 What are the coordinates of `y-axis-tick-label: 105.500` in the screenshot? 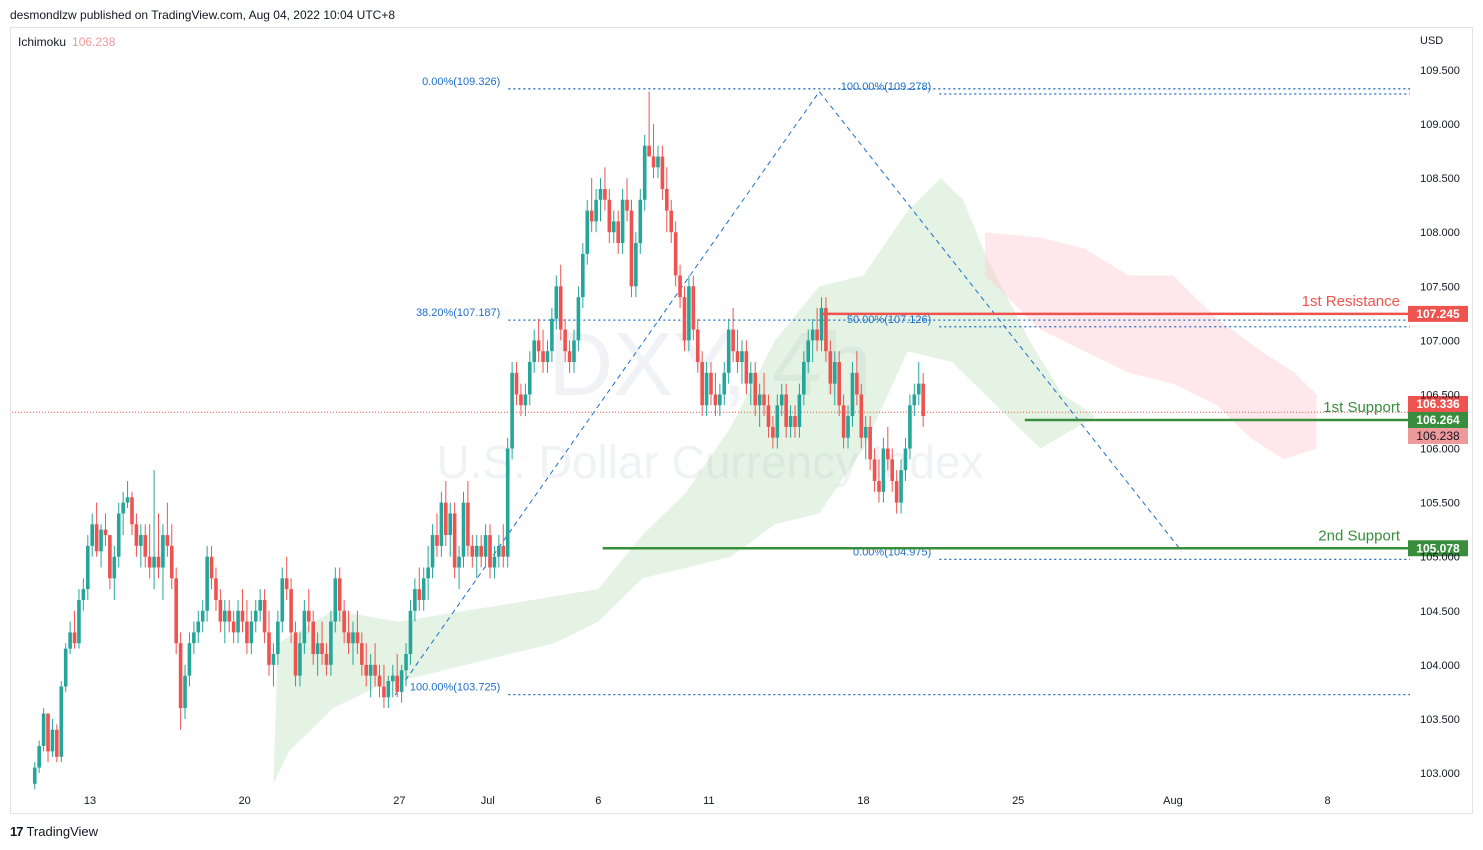 It's located at (1440, 504).